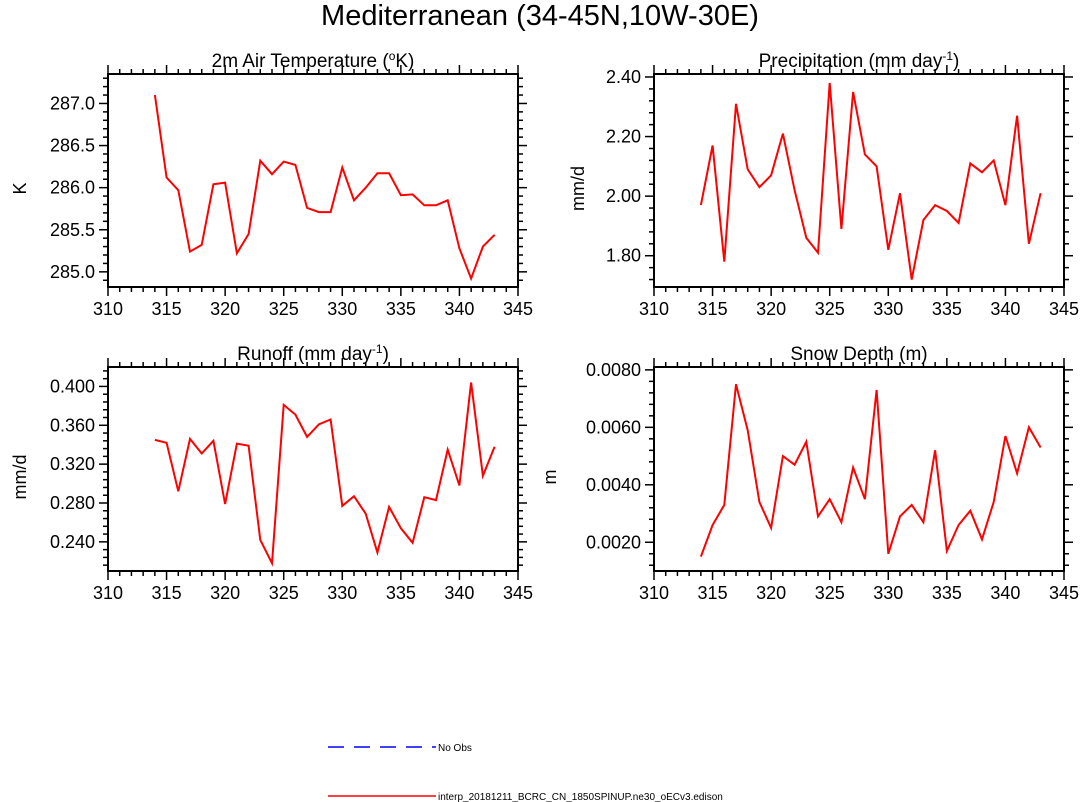  What do you see at coordinates (613, 427) in the screenshot?
I see `y-tick-label: 0.0060` at bounding box center [613, 427].